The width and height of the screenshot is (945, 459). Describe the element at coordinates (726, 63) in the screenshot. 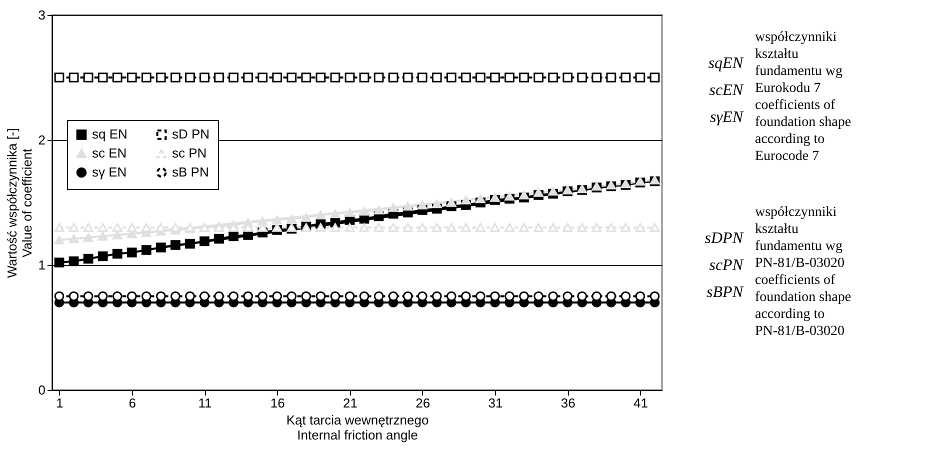

I see `text: sqEN` at that location.